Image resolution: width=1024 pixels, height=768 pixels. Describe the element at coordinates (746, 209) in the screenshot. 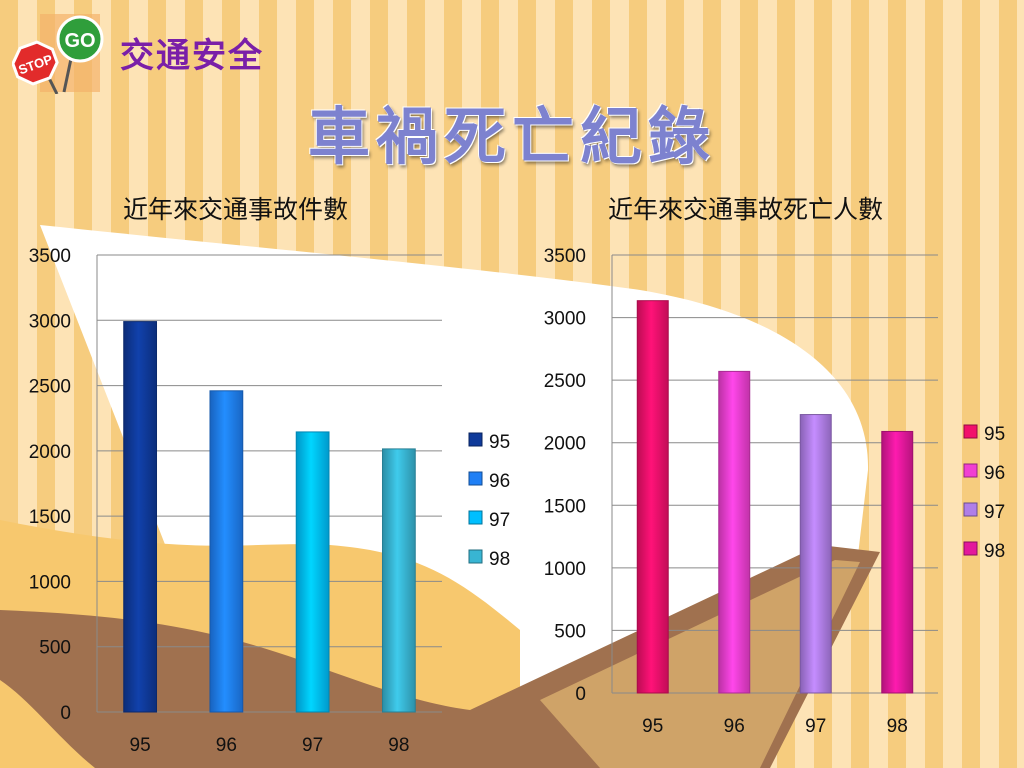

I see `chart-title-deaths: 近年來交通事故死亡人數` at that location.